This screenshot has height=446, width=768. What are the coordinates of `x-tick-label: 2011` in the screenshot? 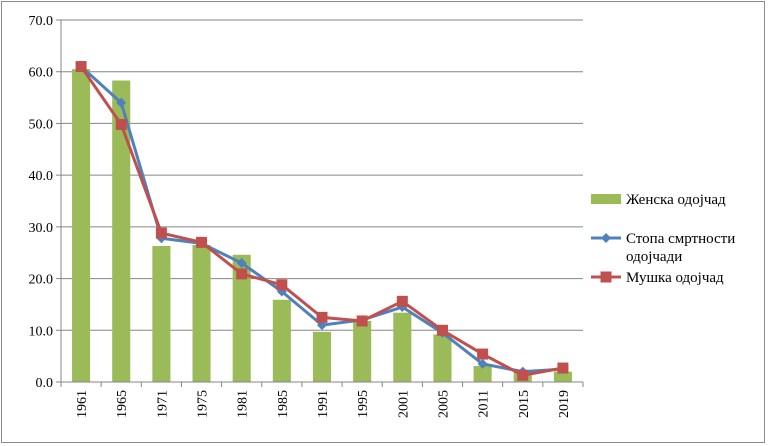 It's located at (484, 403).